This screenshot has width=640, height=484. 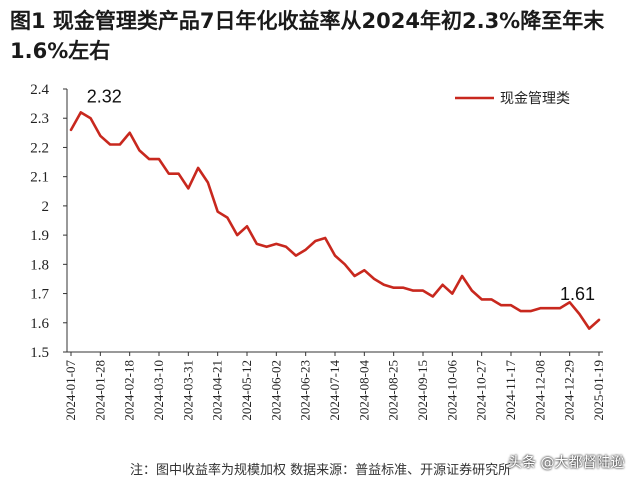 What do you see at coordinates (481, 390) in the screenshot?
I see `x-tick-label: 2024-10-27` at bounding box center [481, 390].